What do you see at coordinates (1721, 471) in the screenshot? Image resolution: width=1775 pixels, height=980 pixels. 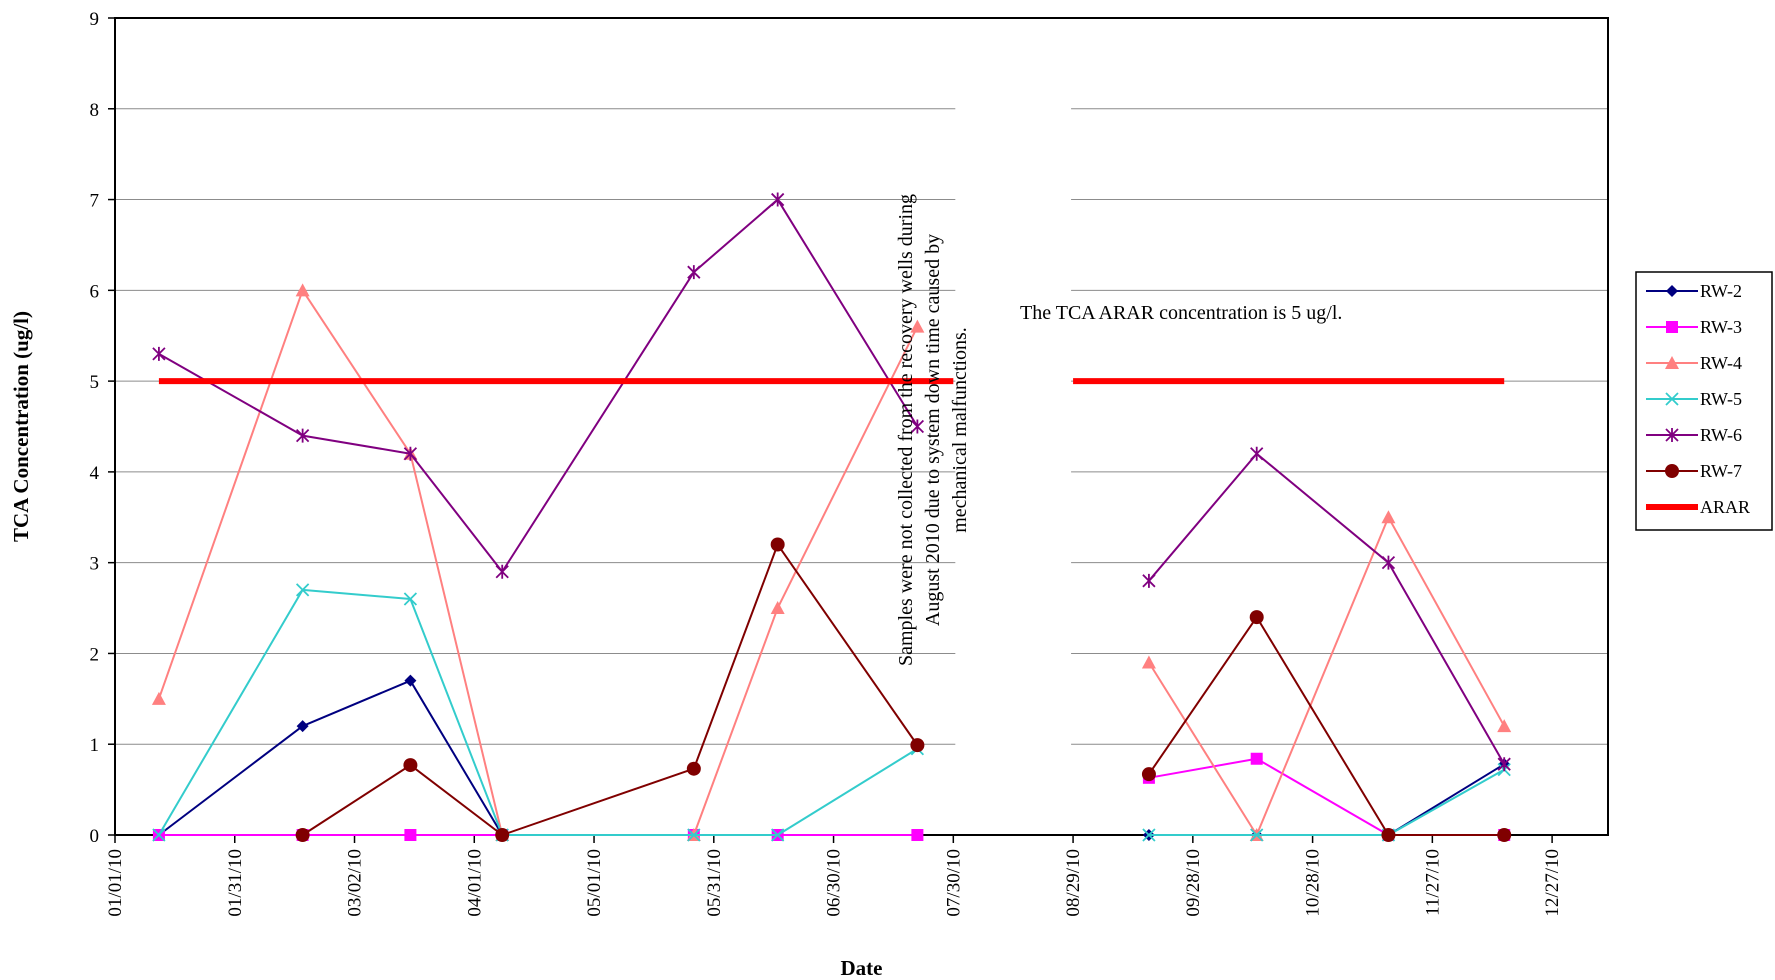 I see `legend-label: RW-7` at bounding box center [1721, 471].